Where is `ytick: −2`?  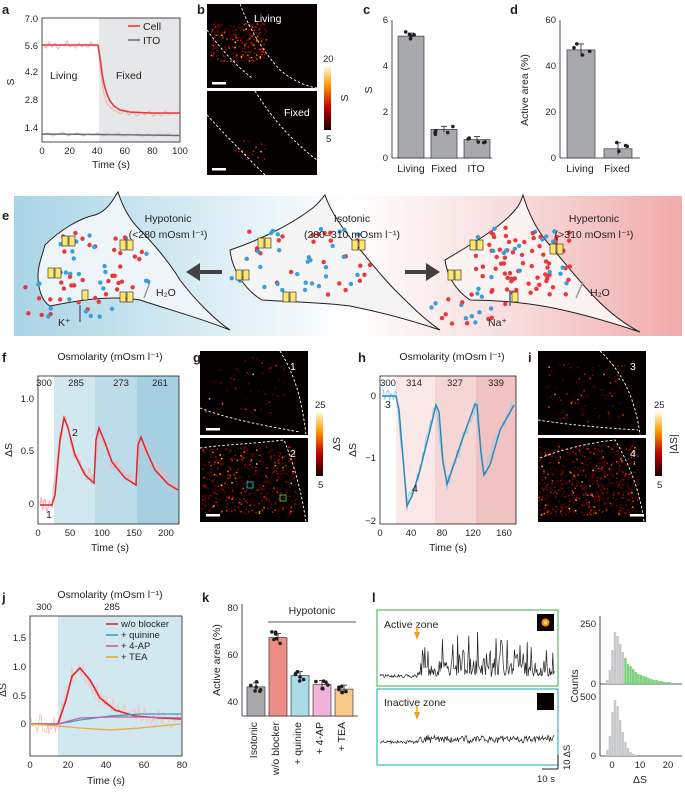
ytick: −2 is located at coordinates (370, 521).